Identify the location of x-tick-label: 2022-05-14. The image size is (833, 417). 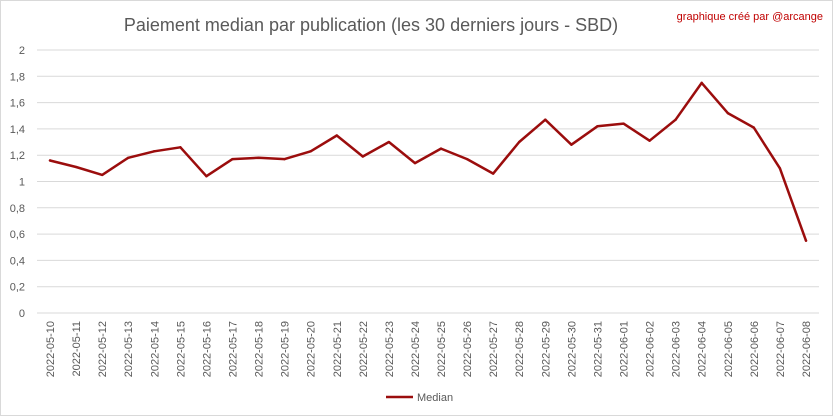
(155, 349).